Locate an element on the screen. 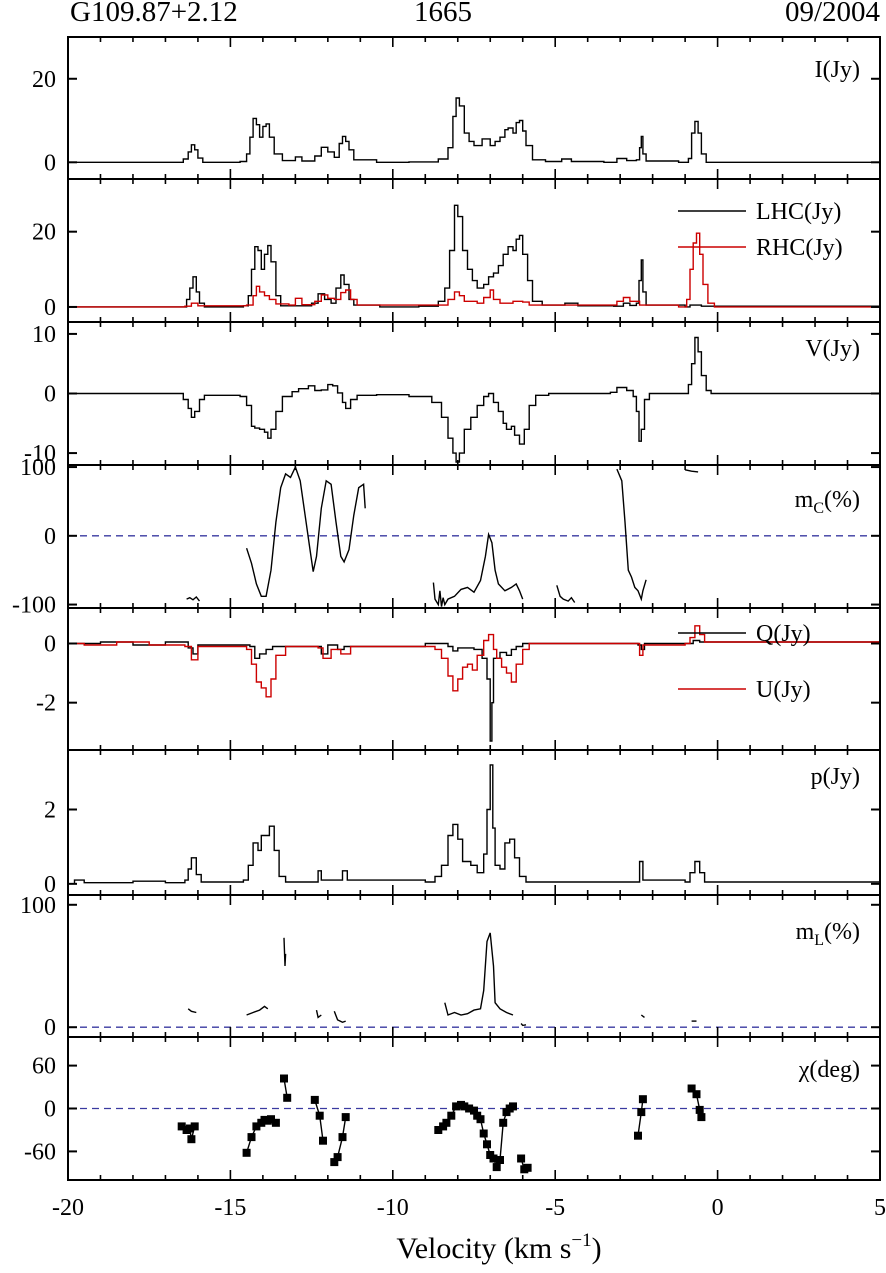 This screenshot has height=1273, width=886. panel-6: 0 2 p(Jy) is located at coordinates (462, 823).